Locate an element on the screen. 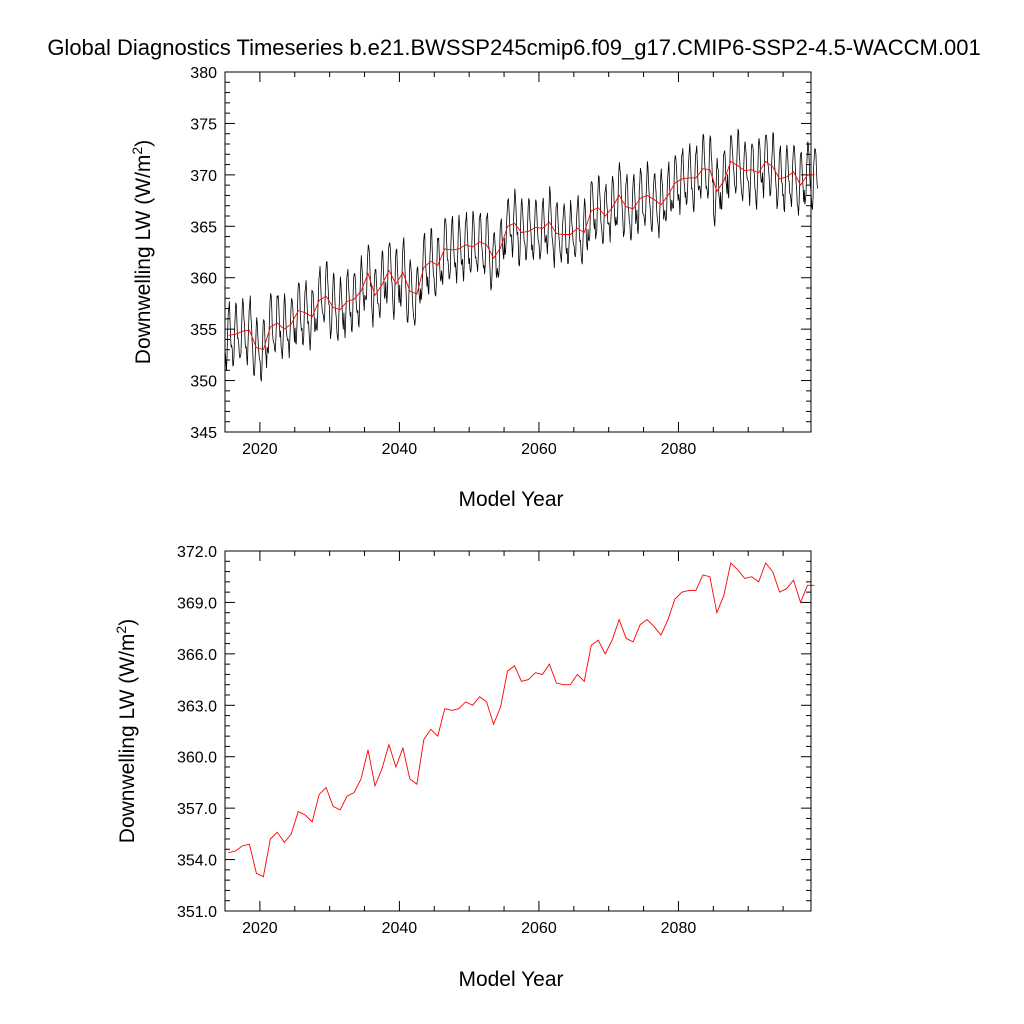  bottom-y-tick-label: 354.0 is located at coordinates (197, 861).